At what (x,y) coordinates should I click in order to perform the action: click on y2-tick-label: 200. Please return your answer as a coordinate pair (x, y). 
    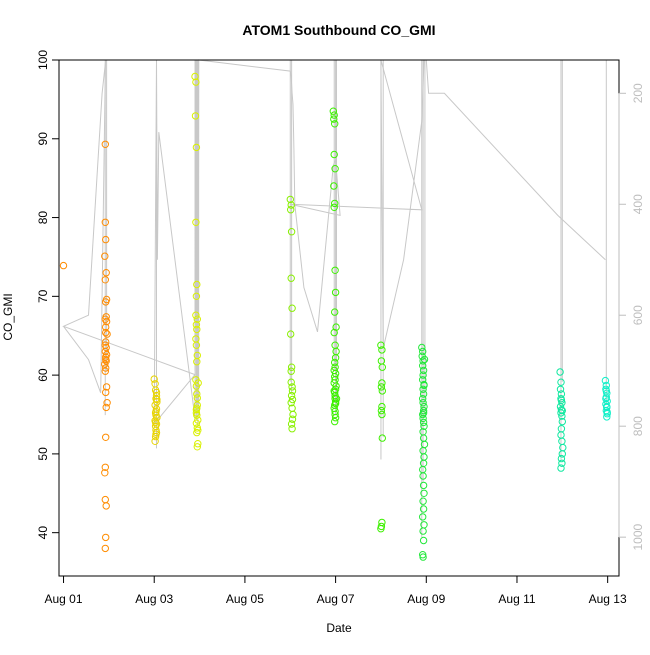
    Looking at the image, I should click on (638, 93).